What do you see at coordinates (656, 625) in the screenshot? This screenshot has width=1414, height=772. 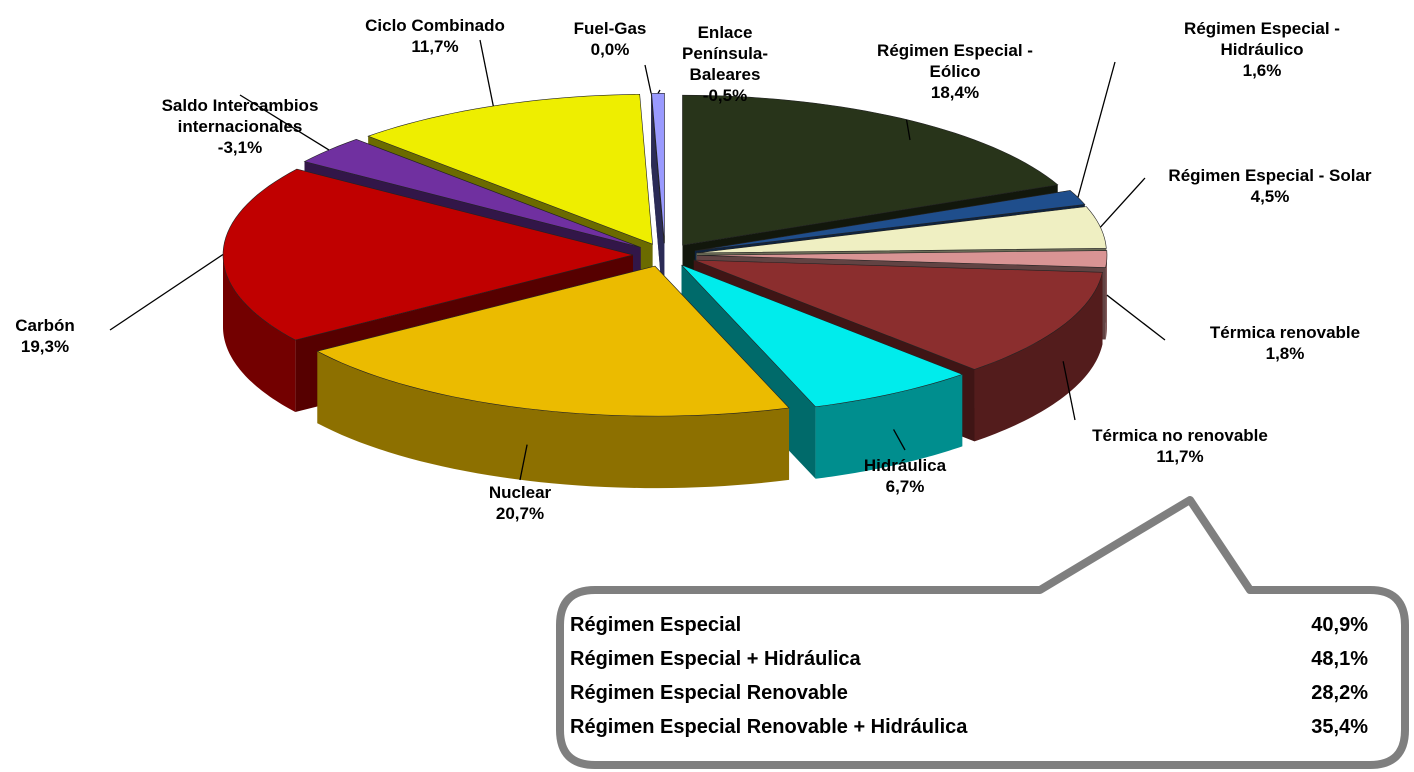 I see `row-label: Régimen Especial` at bounding box center [656, 625].